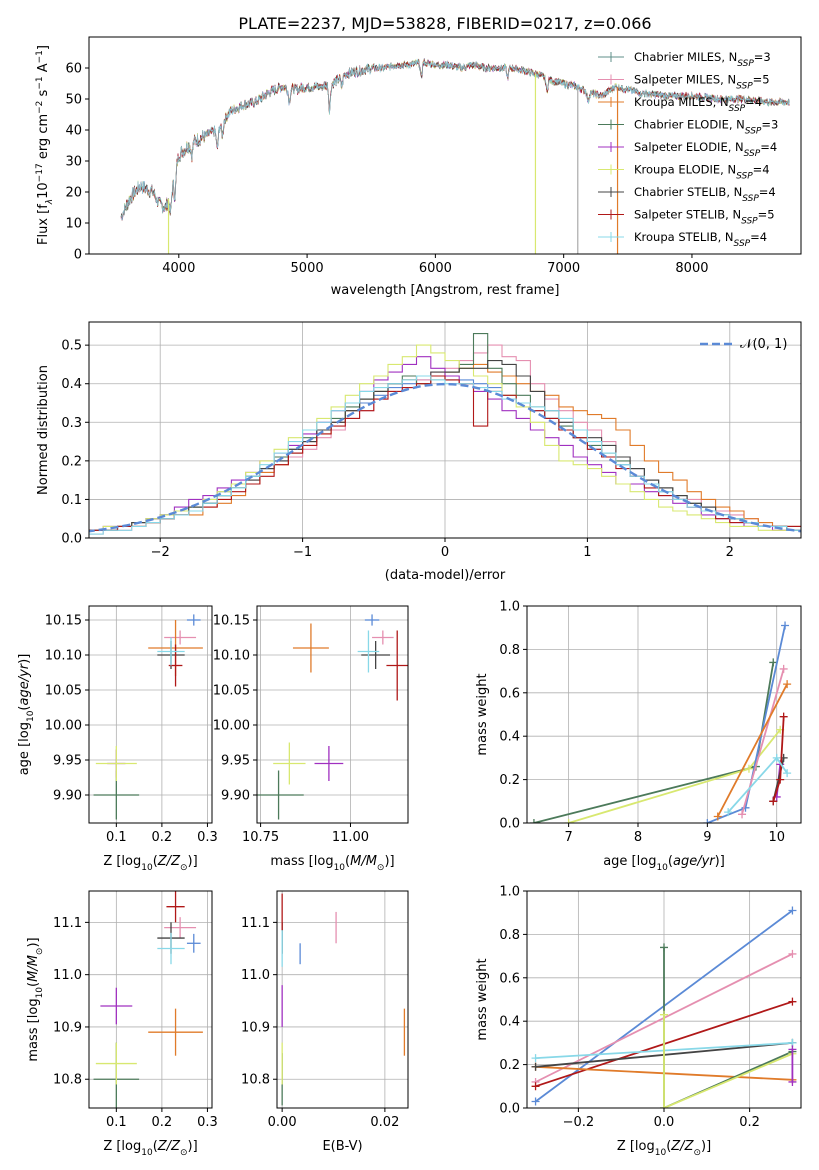 This screenshot has width=819, height=1170. What do you see at coordinates (260, 837) in the screenshot?
I see `x-tick-label: 10.75` at bounding box center [260, 837].